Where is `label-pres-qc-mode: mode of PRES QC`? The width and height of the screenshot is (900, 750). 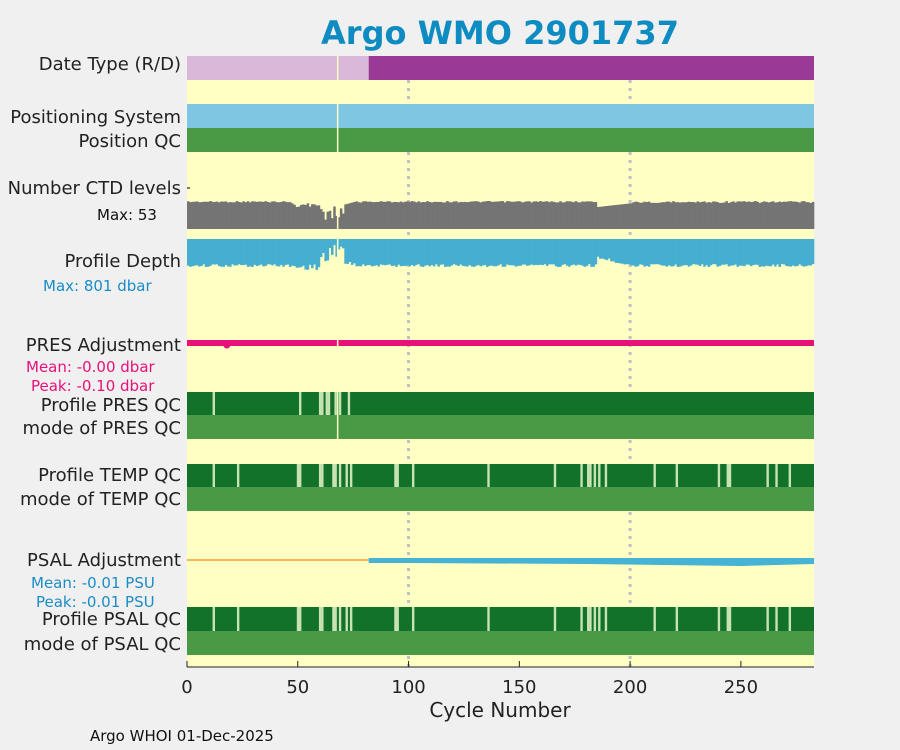
label-pres-qc-mode: mode of PRES QC is located at coordinates (102, 428).